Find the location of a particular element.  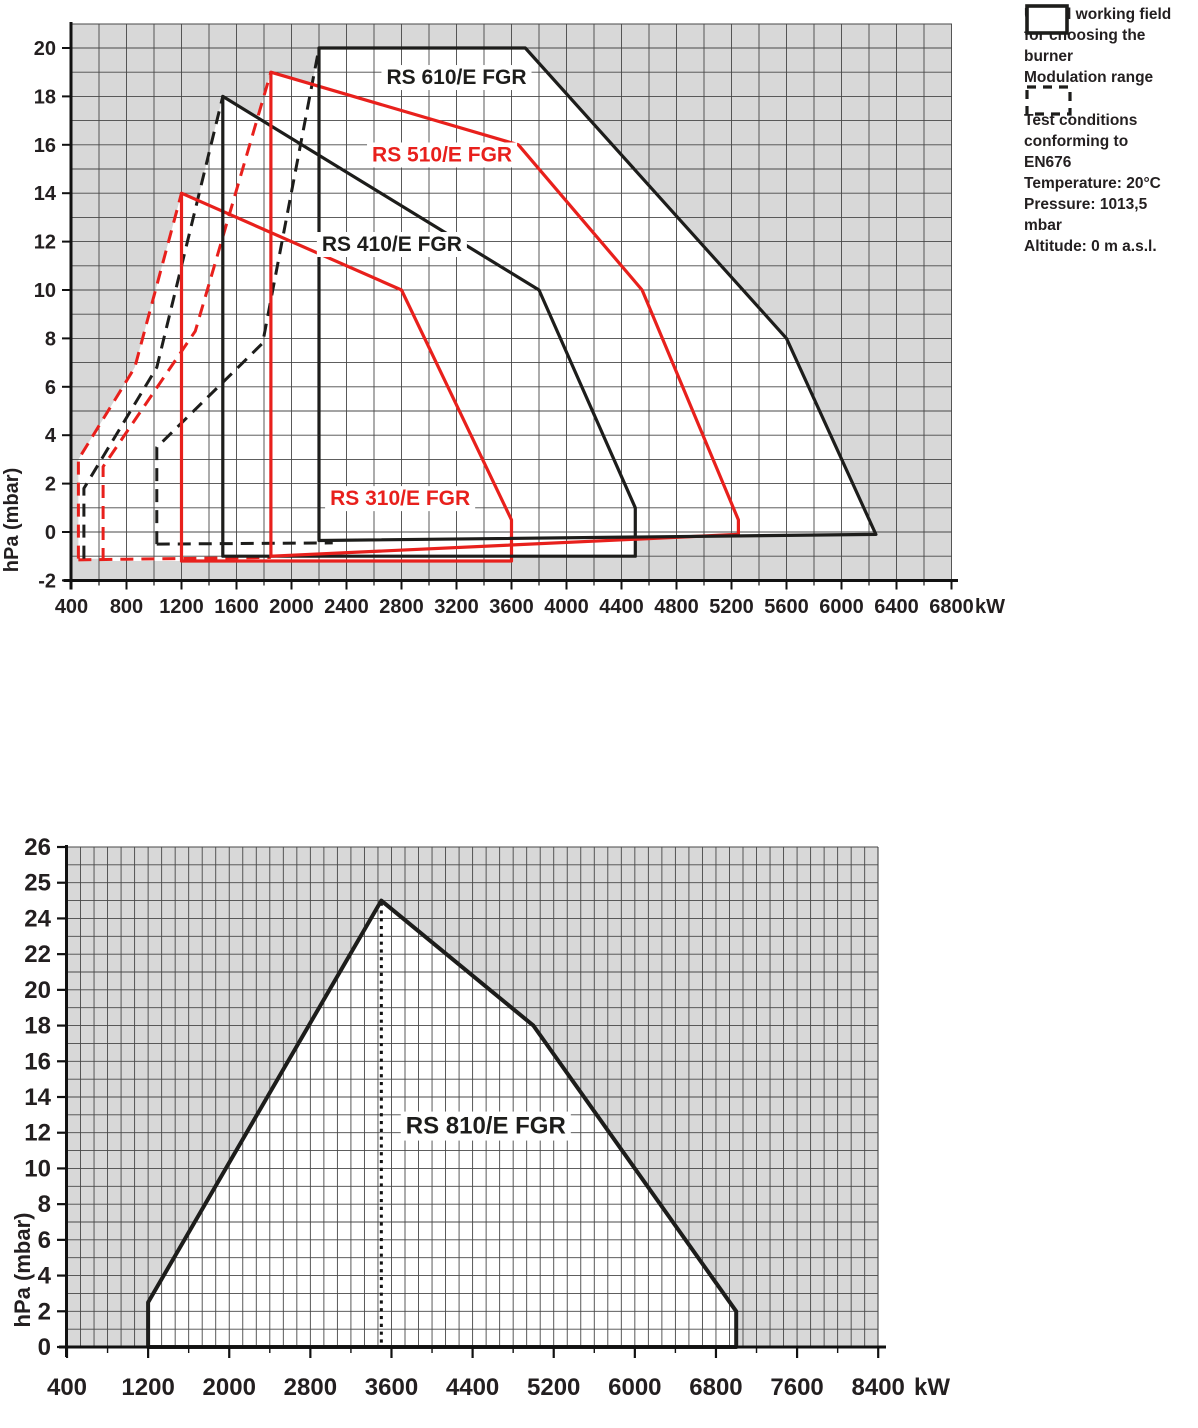

solid-square-icon is located at coordinates (1047, 19).